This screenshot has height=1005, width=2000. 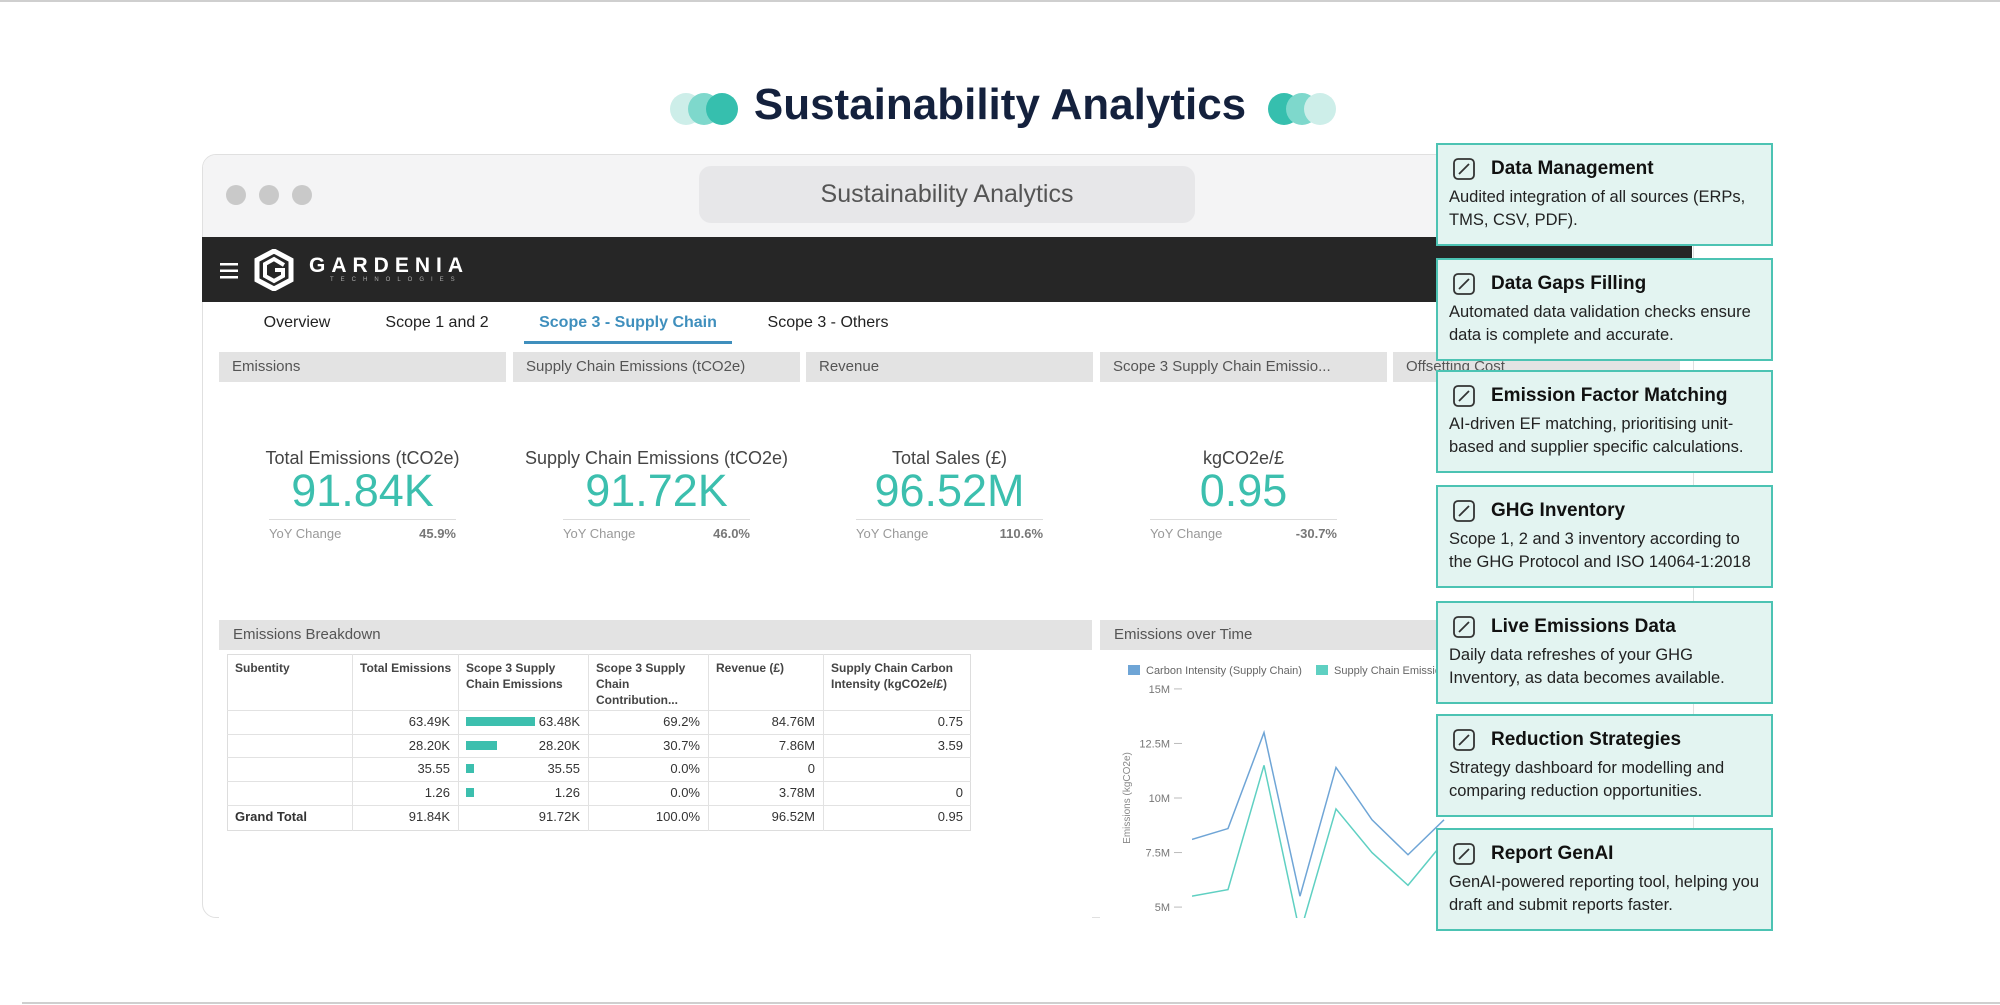 I want to click on kpi-value: 96.52M, so click(x=949, y=490).